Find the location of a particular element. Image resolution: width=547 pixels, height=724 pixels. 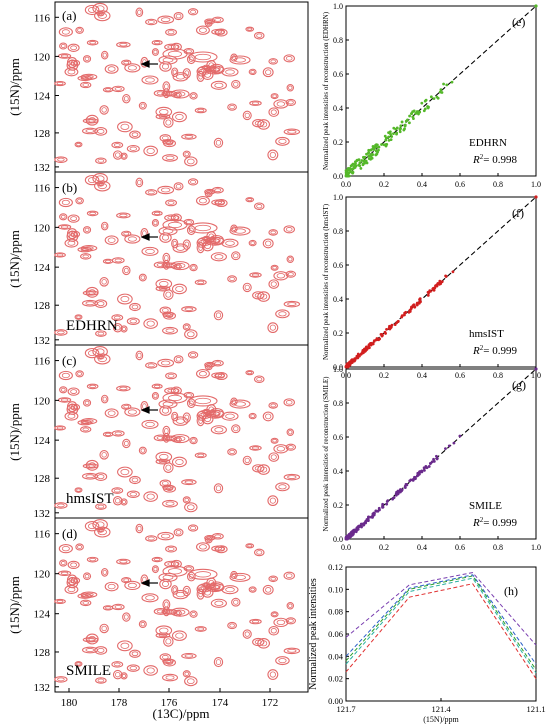

scatter-x-tick-label: 0.2 is located at coordinates (384, 184).